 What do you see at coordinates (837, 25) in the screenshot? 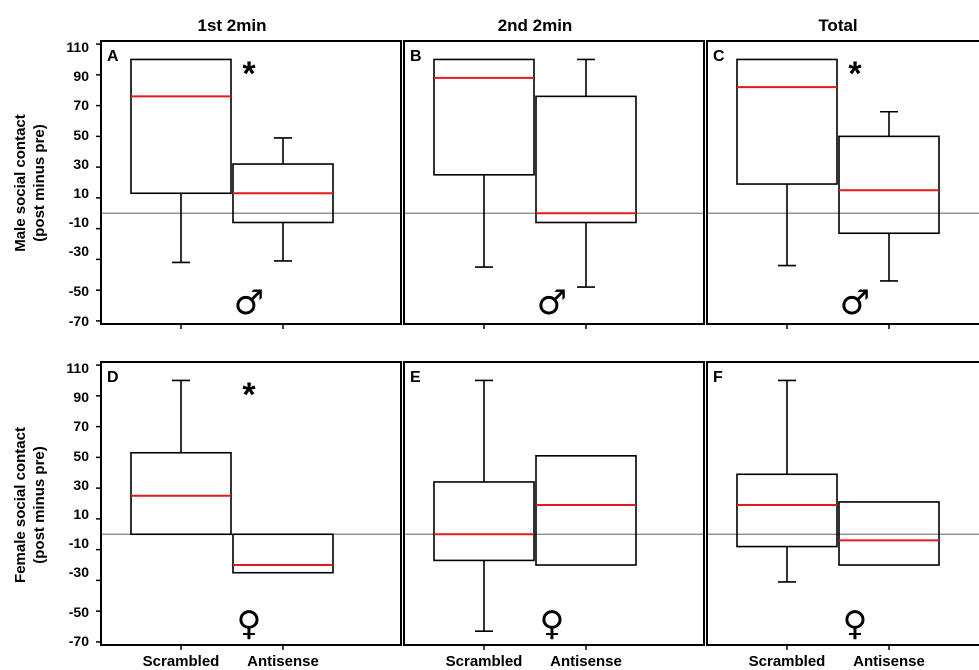
I see `column-title-3: Total` at bounding box center [837, 25].